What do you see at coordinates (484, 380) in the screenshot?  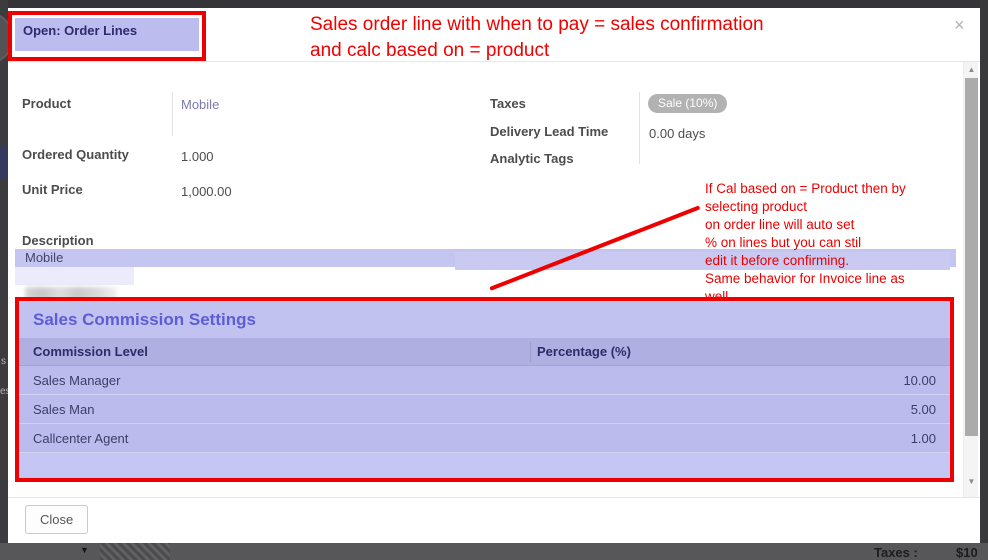 I see `table-row: Sales Manager 10.00` at bounding box center [484, 380].